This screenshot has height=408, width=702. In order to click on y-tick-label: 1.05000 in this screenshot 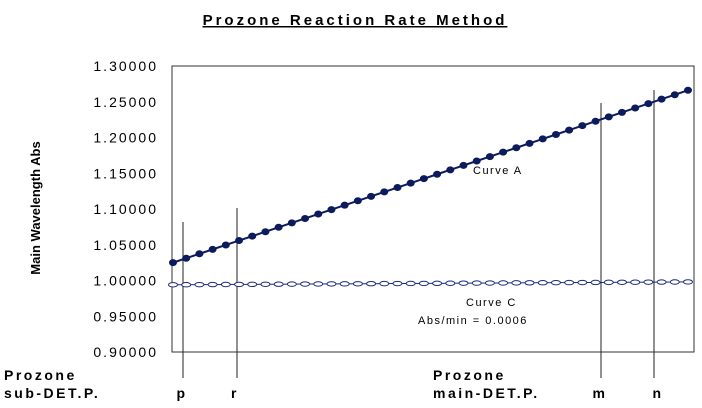, I will do `click(125, 245)`.